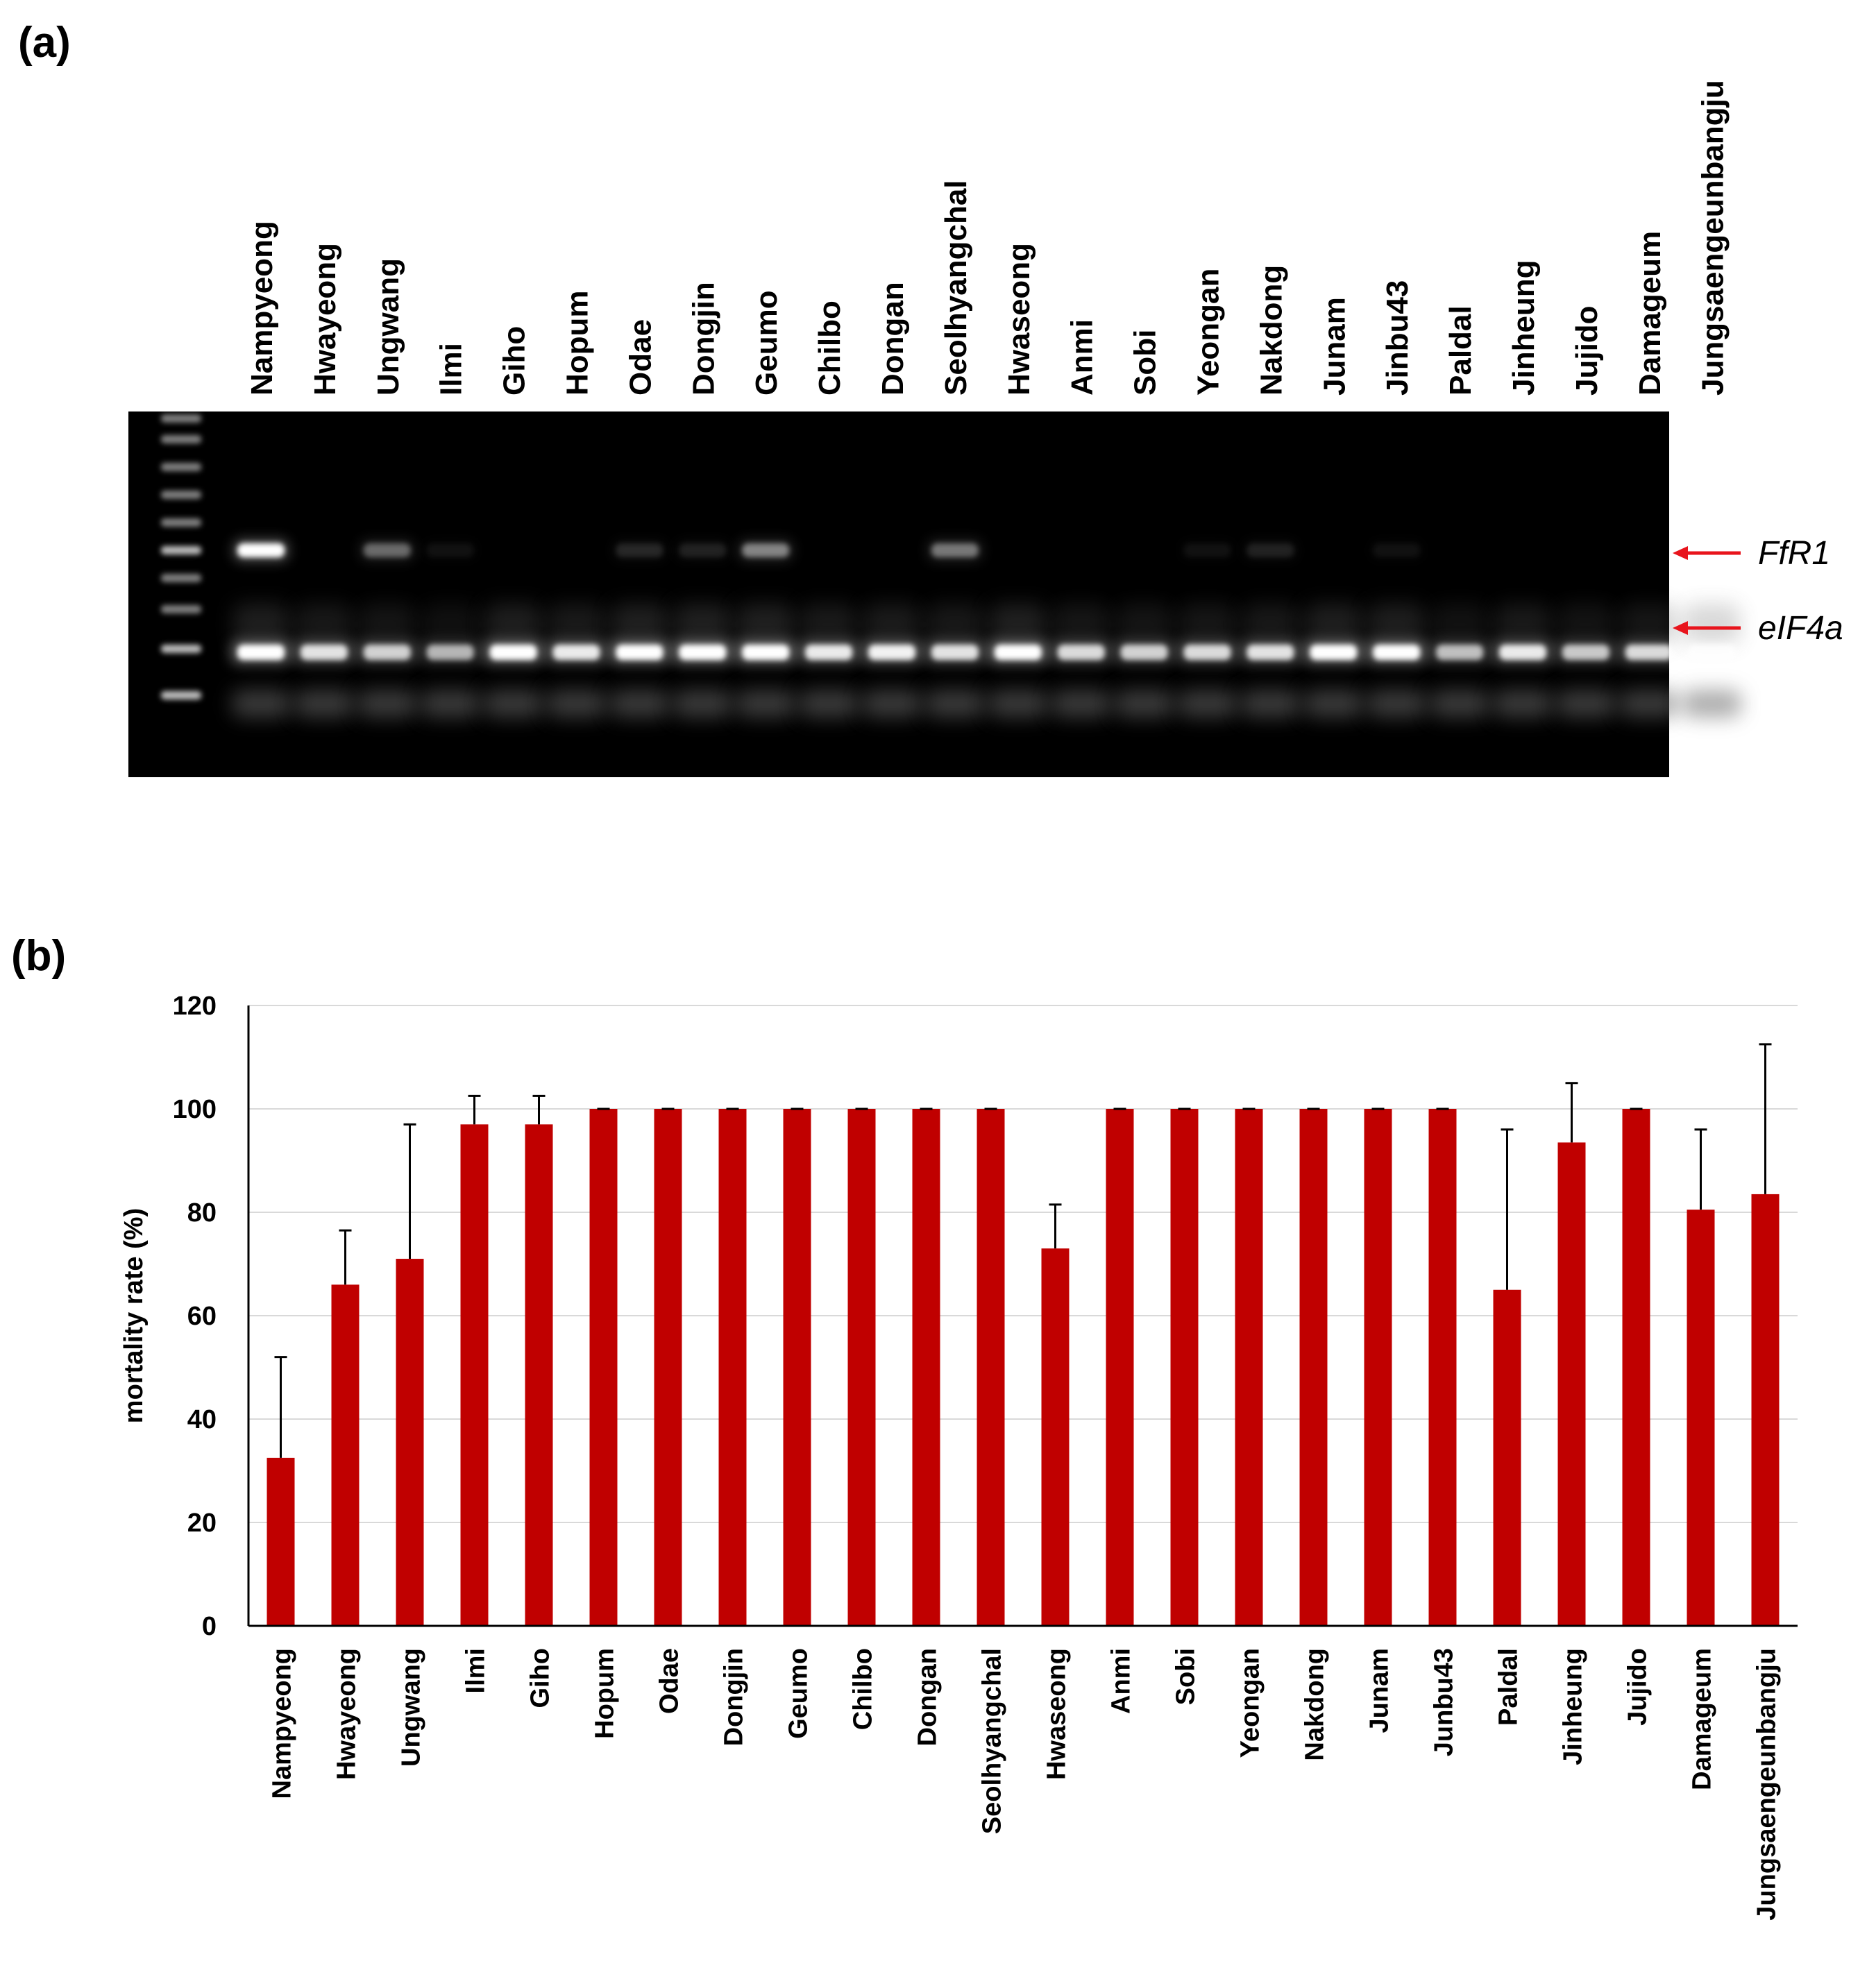 The height and width of the screenshot is (1986, 1876). Describe the element at coordinates (1509, 1687) in the screenshot. I see `x-tick-label: Paldal` at that location.